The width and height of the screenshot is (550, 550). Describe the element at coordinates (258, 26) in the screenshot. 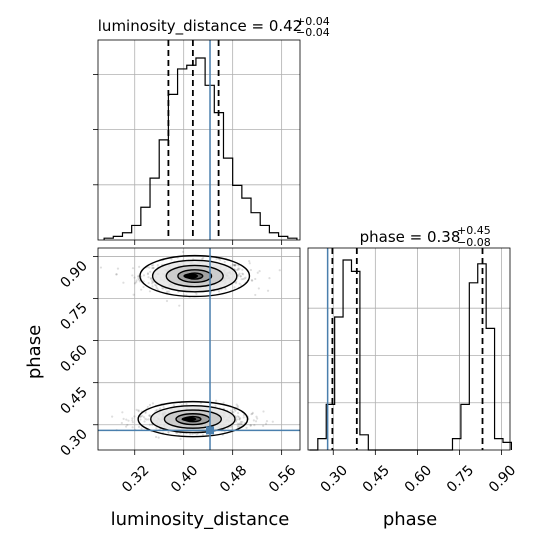

I see `title-eq-1: =` at that location.